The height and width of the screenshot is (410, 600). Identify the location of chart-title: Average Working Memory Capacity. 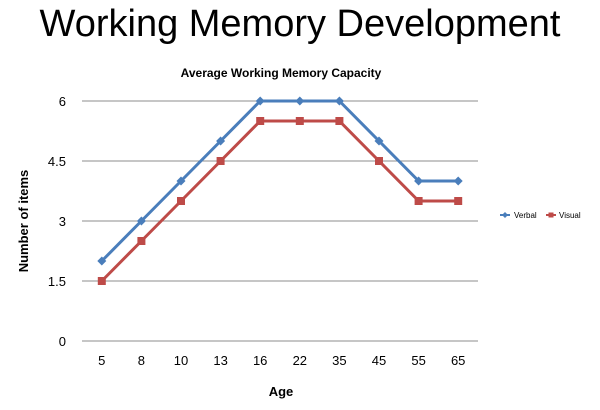
(281, 73).